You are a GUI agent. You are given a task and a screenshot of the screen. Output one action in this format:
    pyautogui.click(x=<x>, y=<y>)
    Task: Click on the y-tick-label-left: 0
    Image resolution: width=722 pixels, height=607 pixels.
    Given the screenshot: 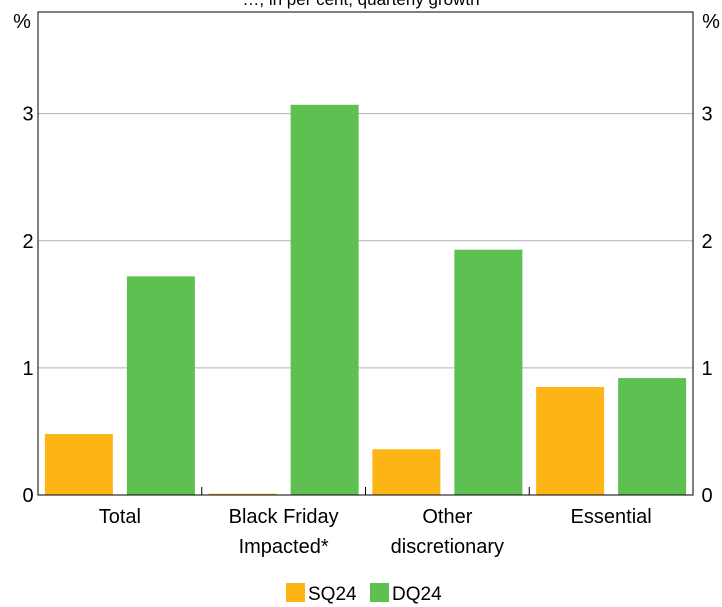 What is the action you would take?
    pyautogui.click(x=27, y=496)
    